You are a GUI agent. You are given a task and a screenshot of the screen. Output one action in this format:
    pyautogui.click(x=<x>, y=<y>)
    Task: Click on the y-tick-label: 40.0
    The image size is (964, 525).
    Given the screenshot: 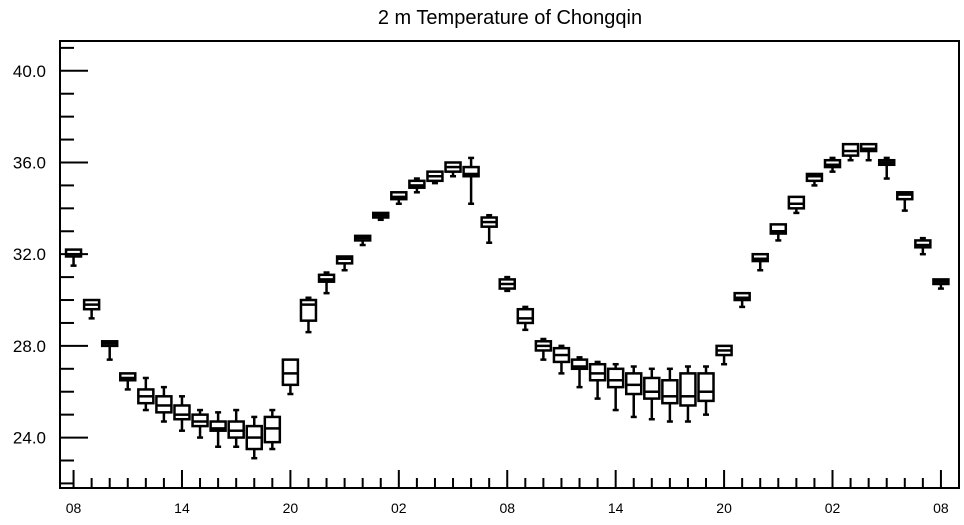 What is the action you would take?
    pyautogui.click(x=29, y=71)
    